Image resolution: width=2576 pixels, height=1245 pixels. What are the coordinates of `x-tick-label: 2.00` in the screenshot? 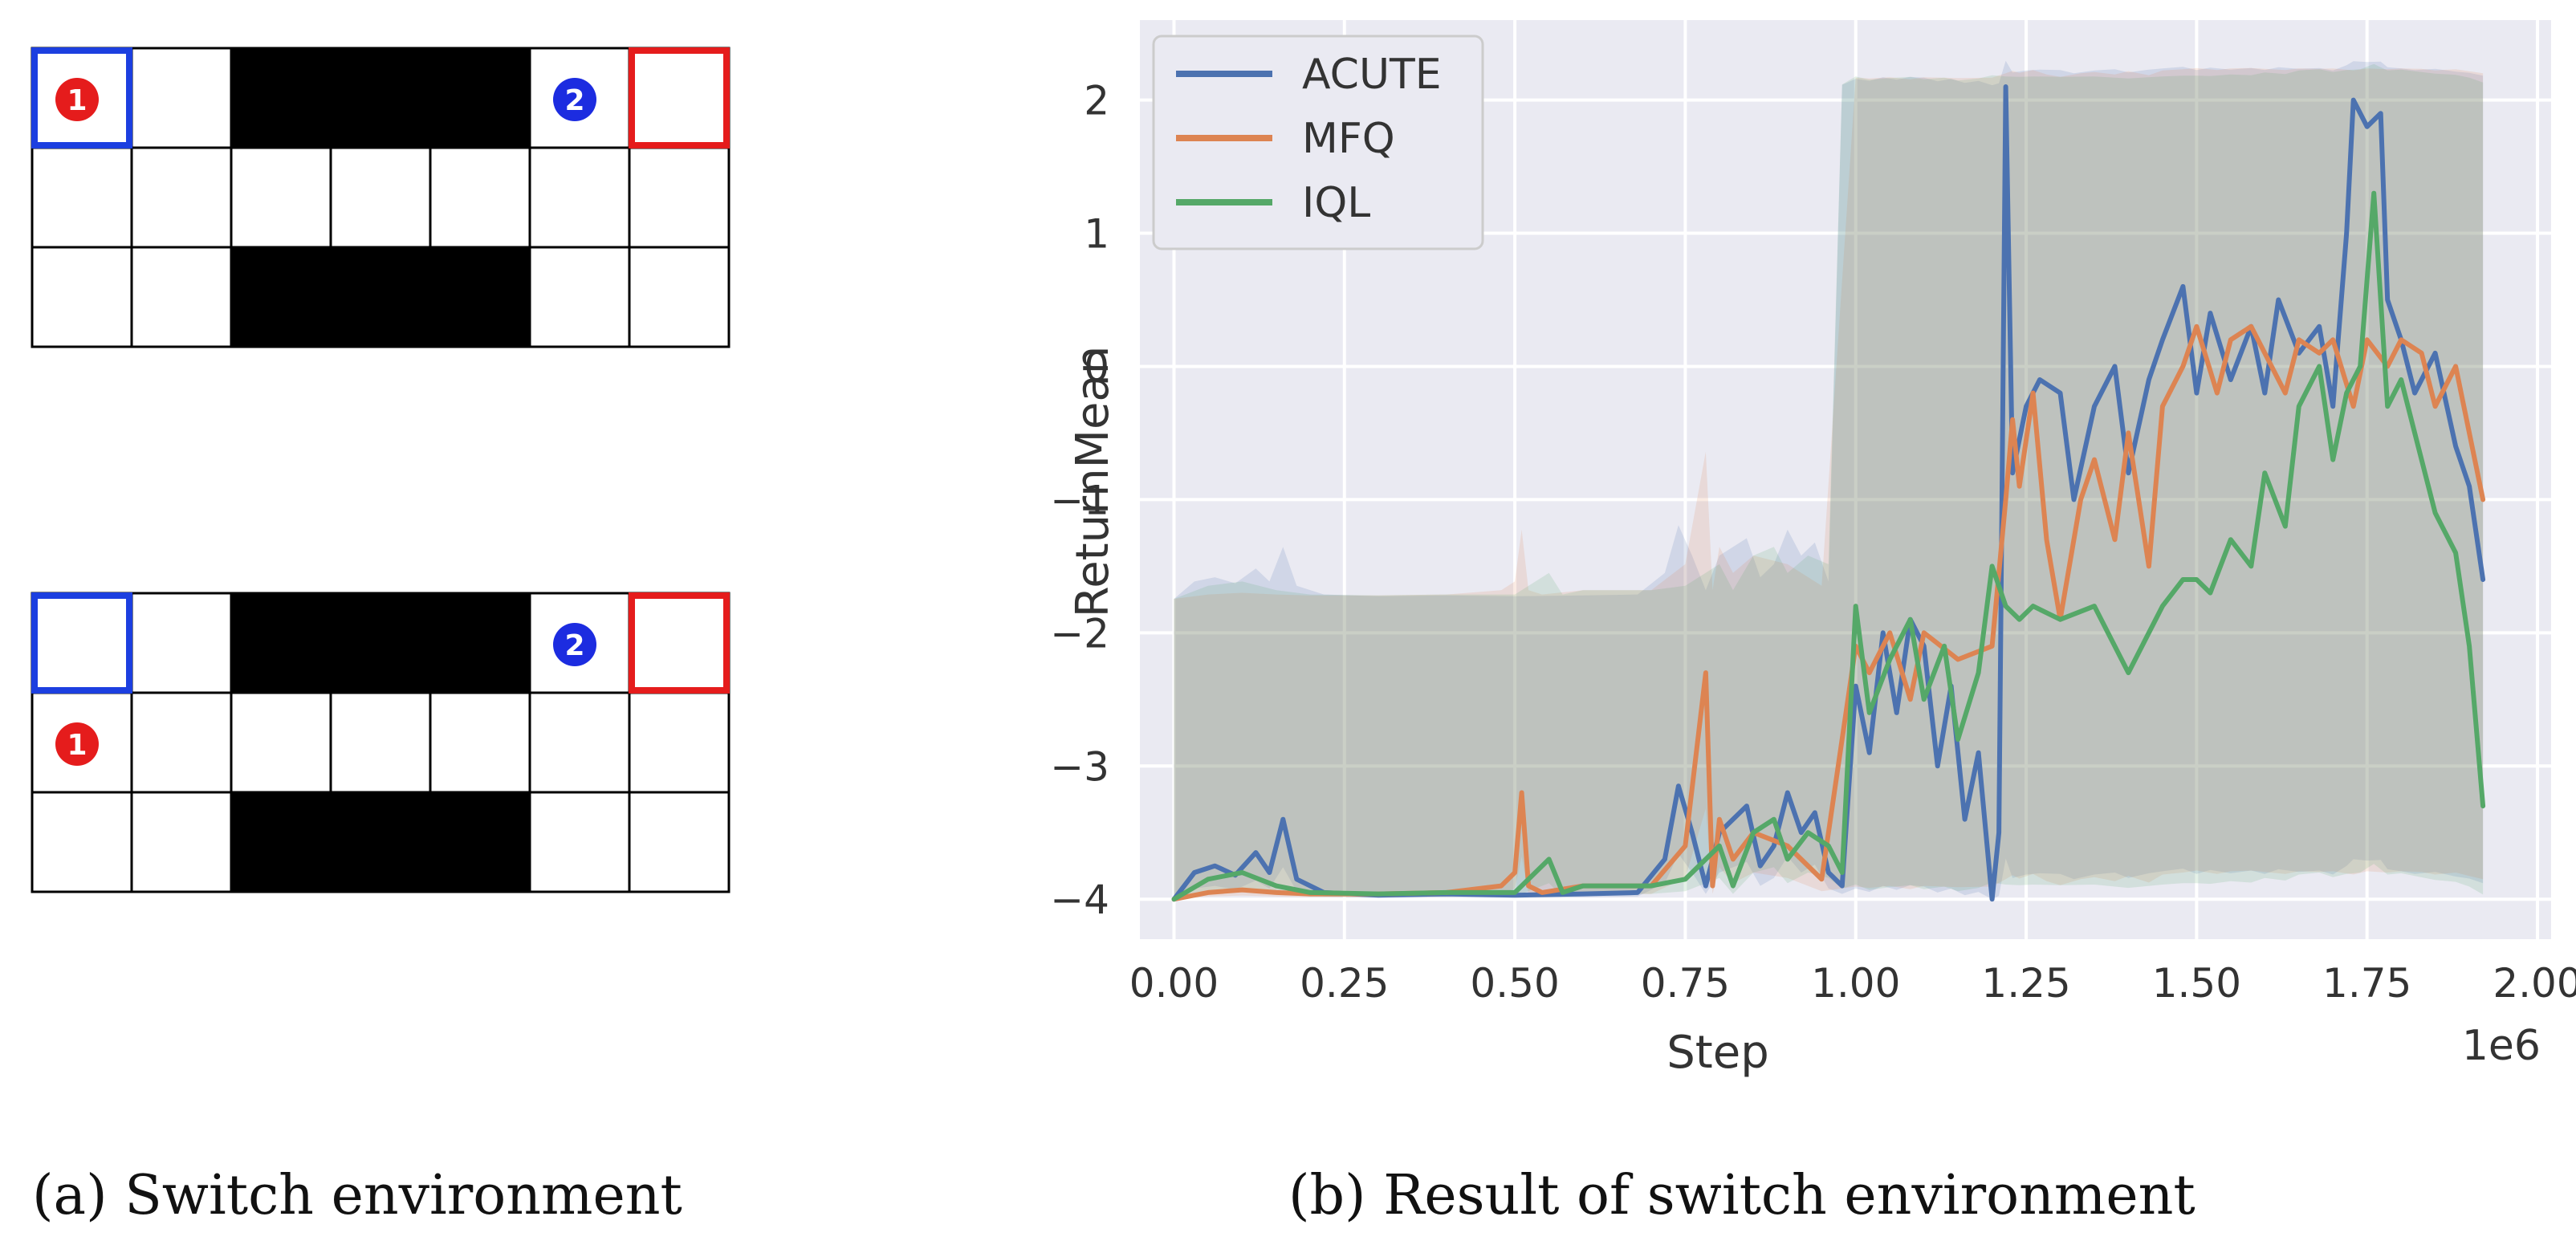 It's located at (2534, 984).